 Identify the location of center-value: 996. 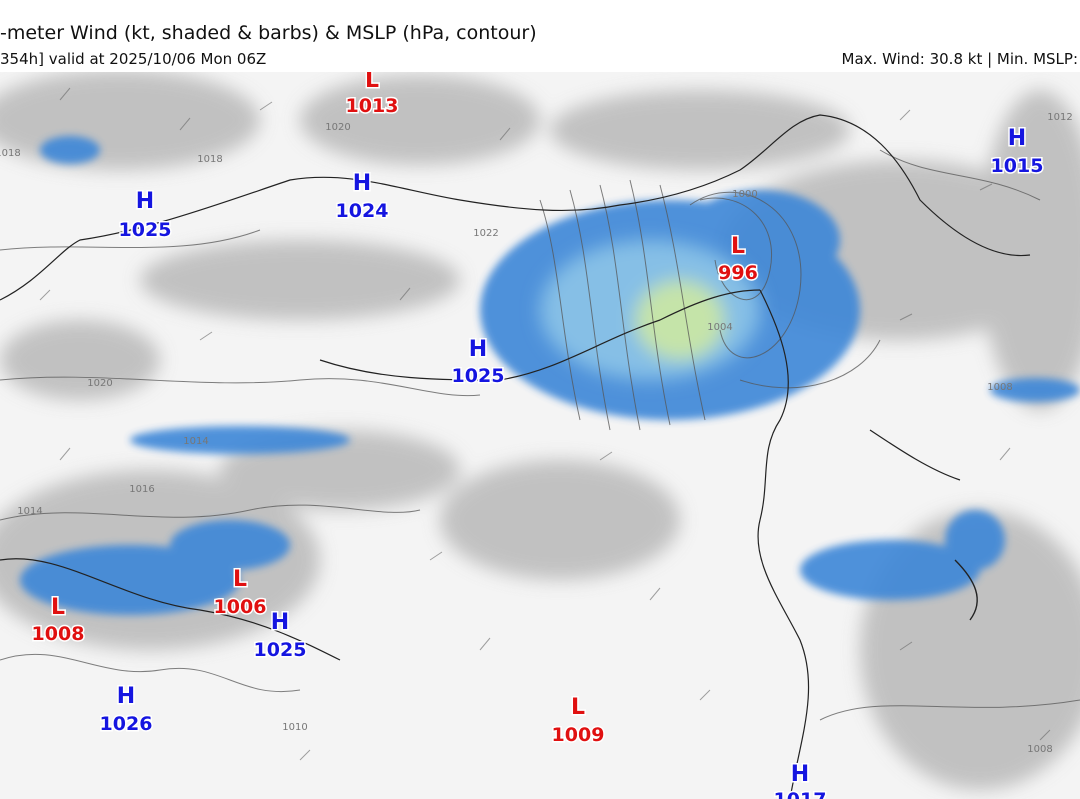
(738, 273).